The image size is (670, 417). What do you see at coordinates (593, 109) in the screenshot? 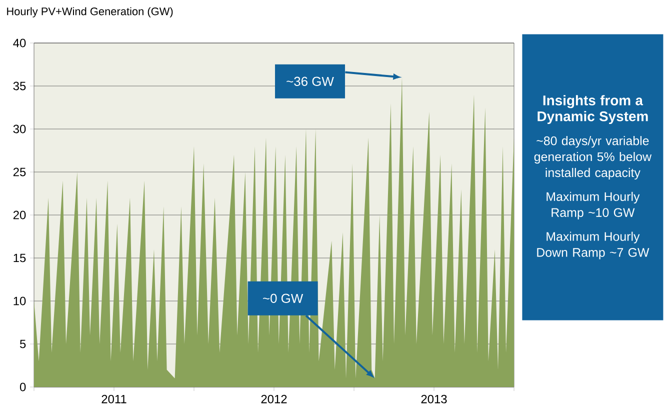
I see `text: Insights from a Dynamic System` at bounding box center [593, 109].